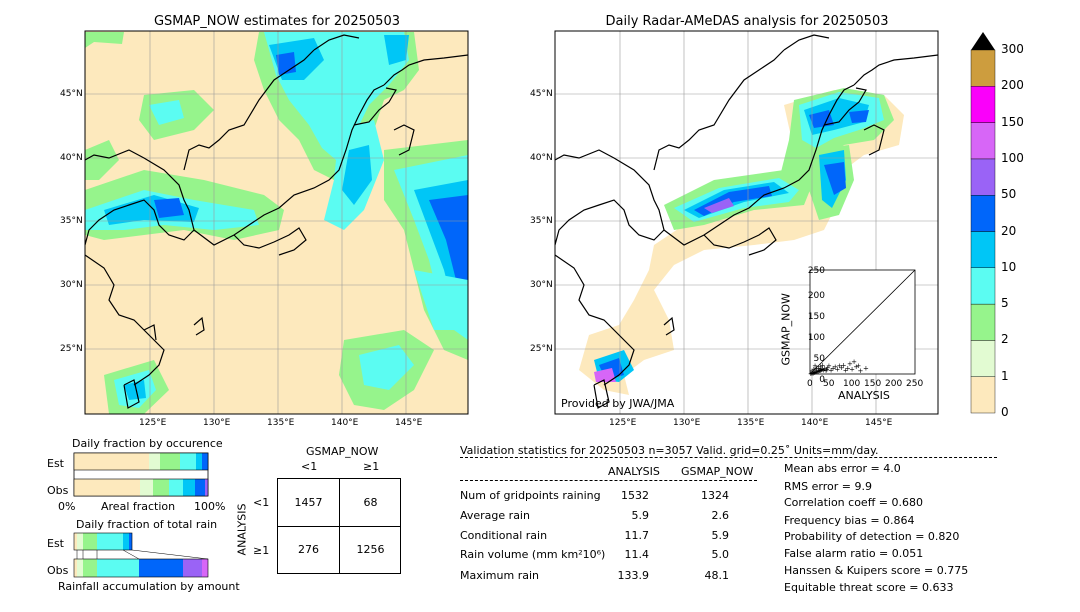  Describe the element at coordinates (816, 296) in the screenshot. I see `scatter-ytick: 200` at that location.